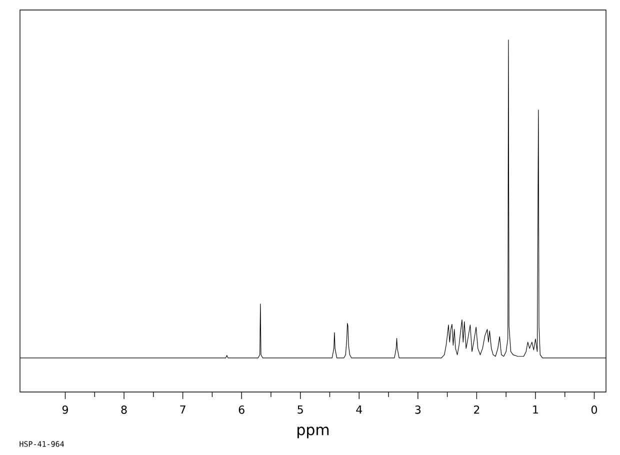 Image resolution: width=620 pixels, height=455 pixels. Describe the element at coordinates (313, 432) in the screenshot. I see `x-axis-title: ppm` at that location.